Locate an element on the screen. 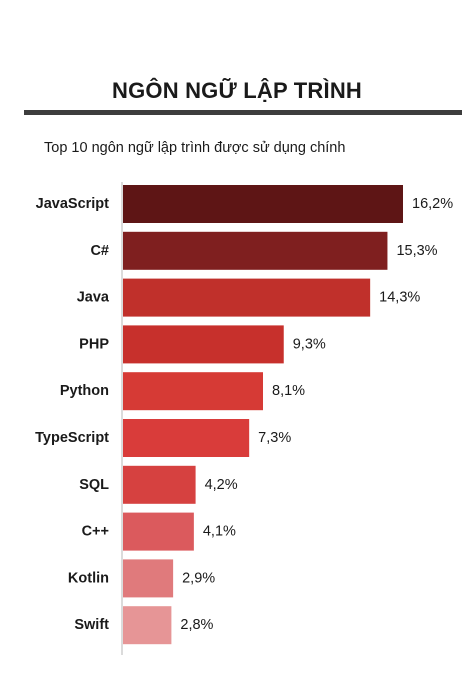 The width and height of the screenshot is (474, 676). value-label: 16,2% is located at coordinates (432, 204).